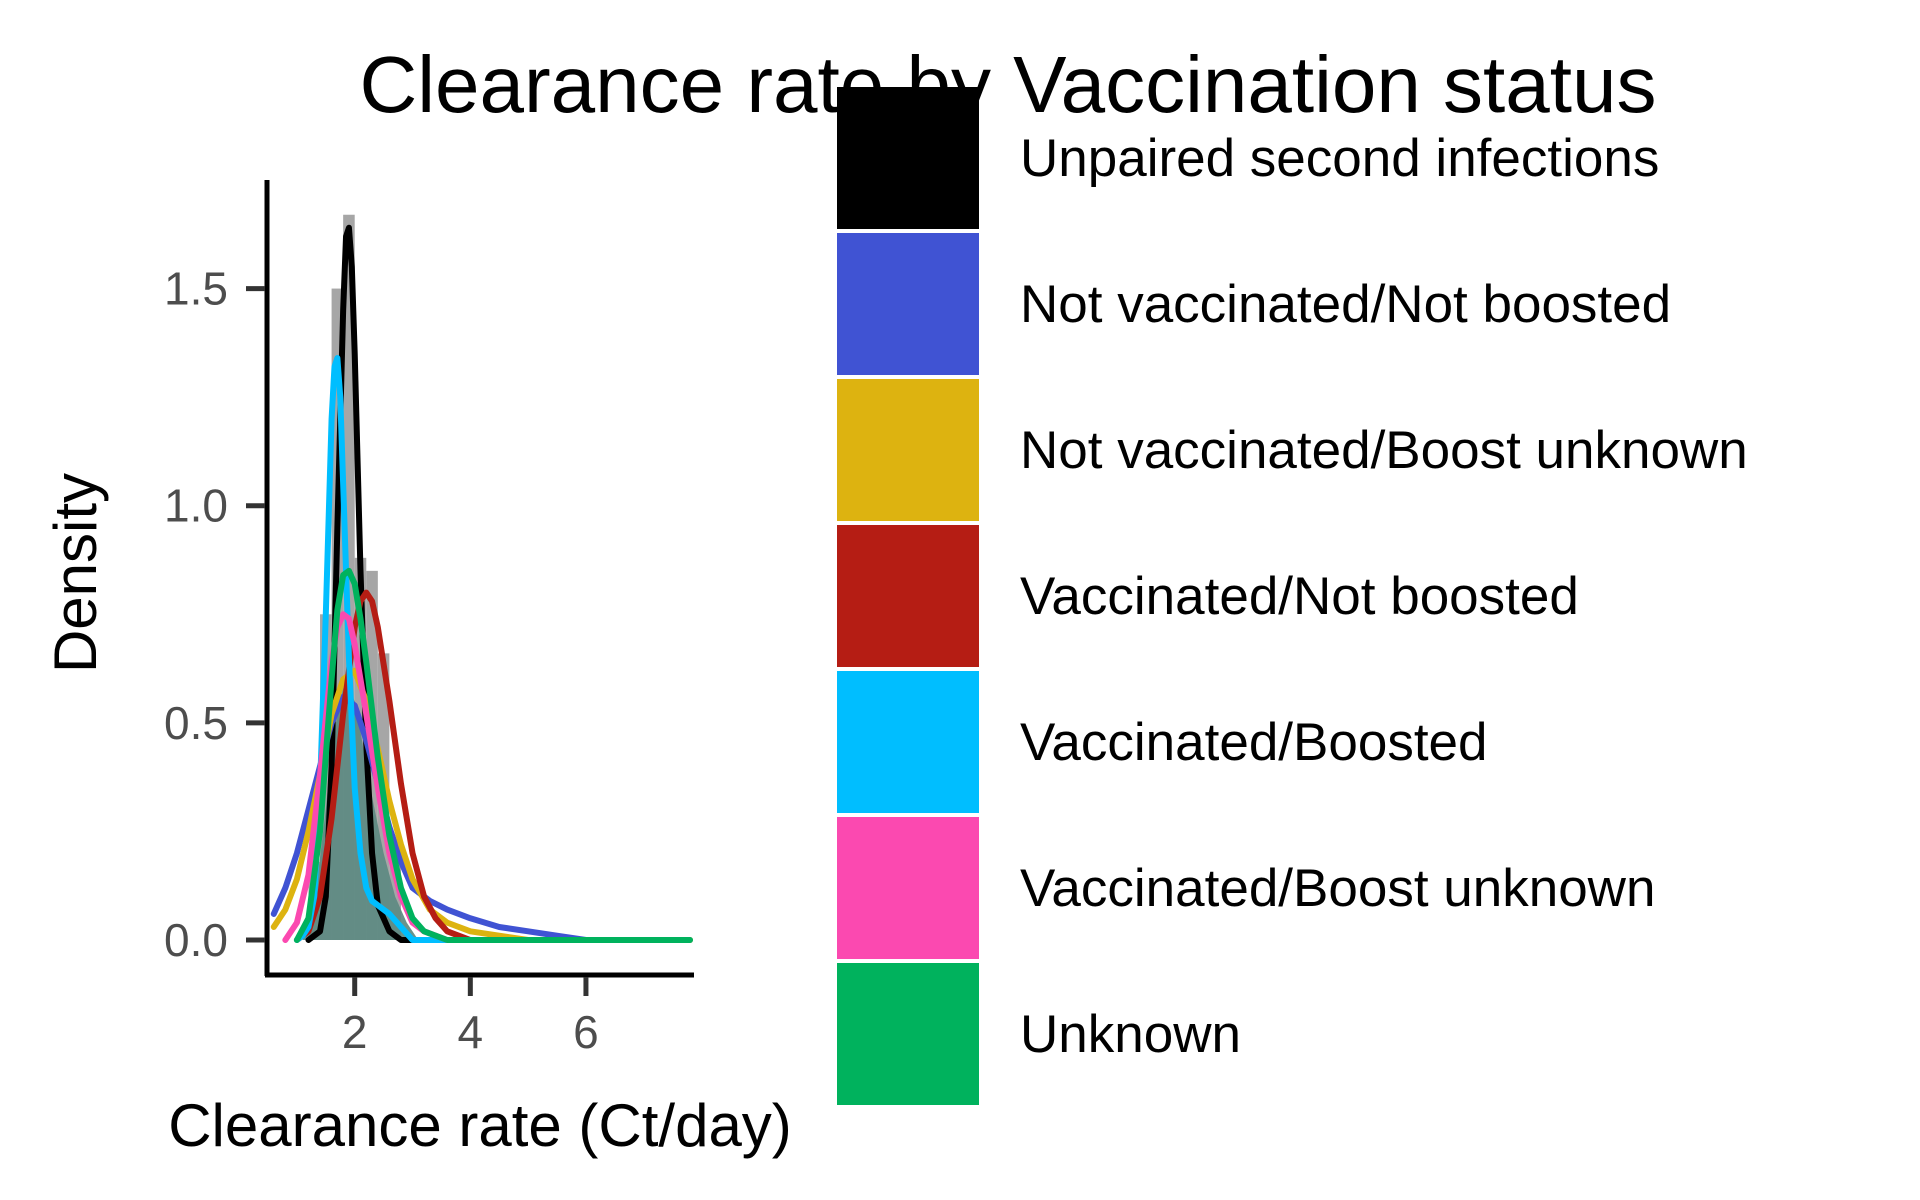 The width and height of the screenshot is (1920, 1200). I want to click on legend-label: Unknown, so click(1130, 1034).